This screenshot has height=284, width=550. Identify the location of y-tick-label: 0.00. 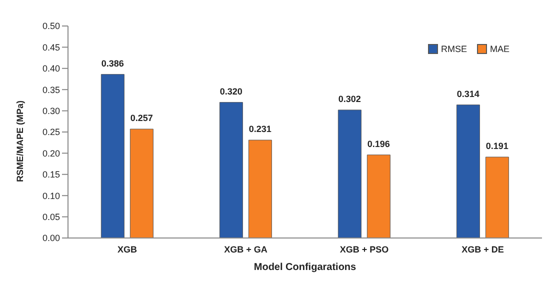
(51, 238).